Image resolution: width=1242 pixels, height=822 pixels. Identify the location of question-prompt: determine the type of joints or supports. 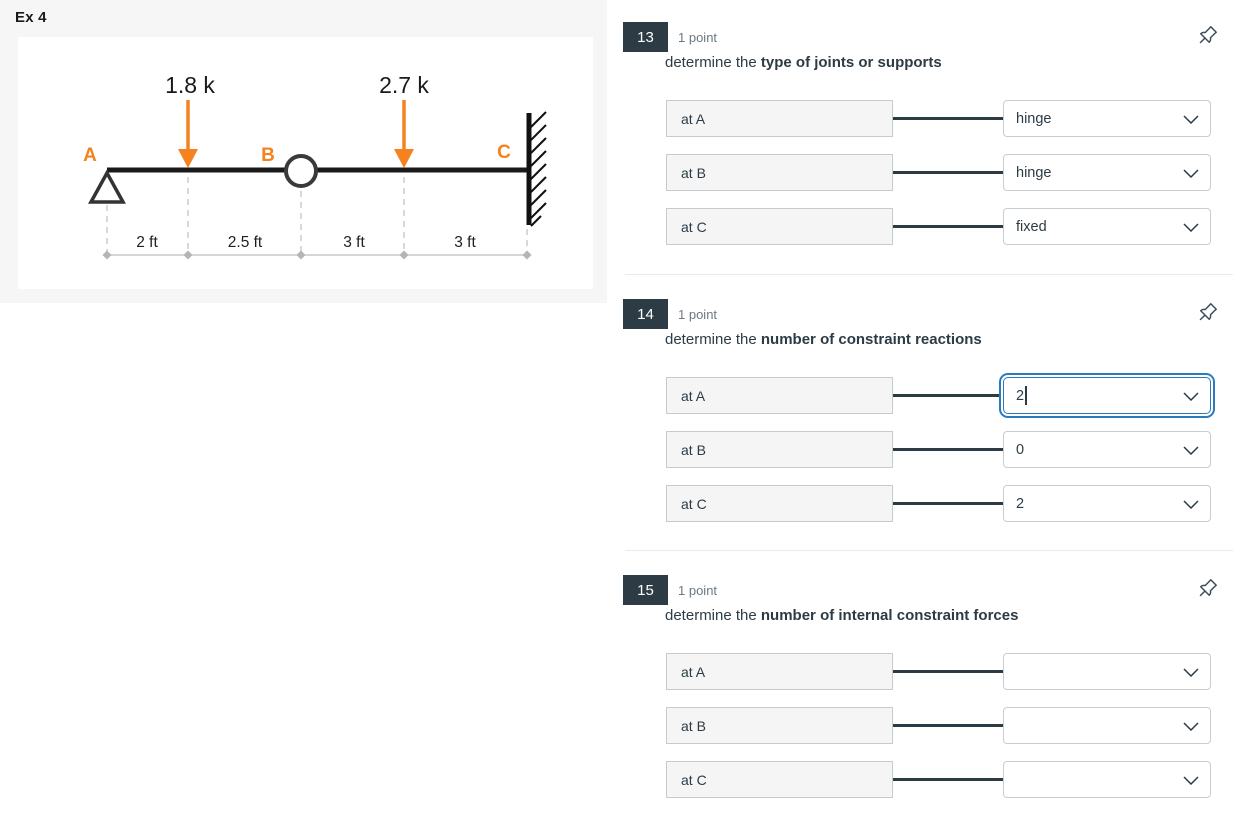
(803, 62).